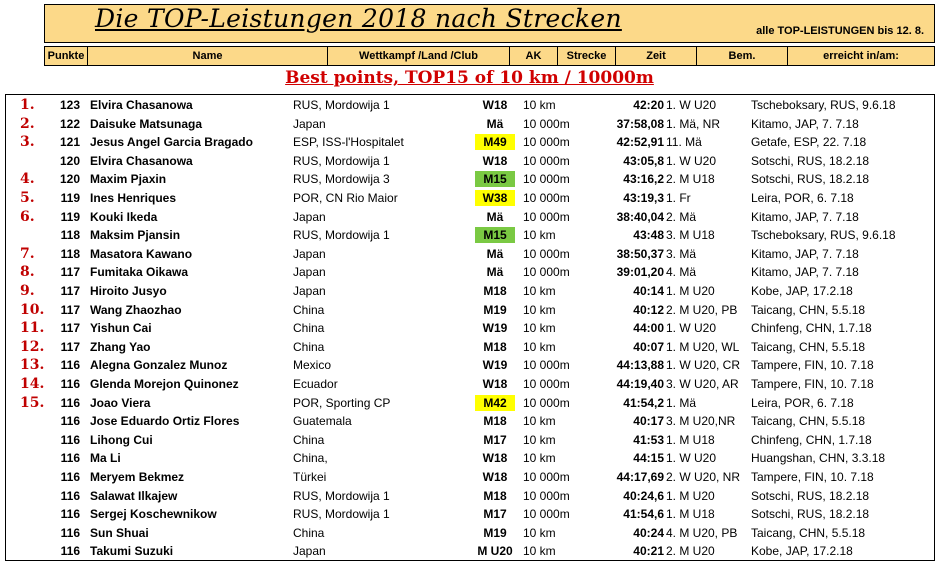 This screenshot has width=939, height=565. What do you see at coordinates (495, 514) in the screenshot?
I see `age-class: M17` at bounding box center [495, 514].